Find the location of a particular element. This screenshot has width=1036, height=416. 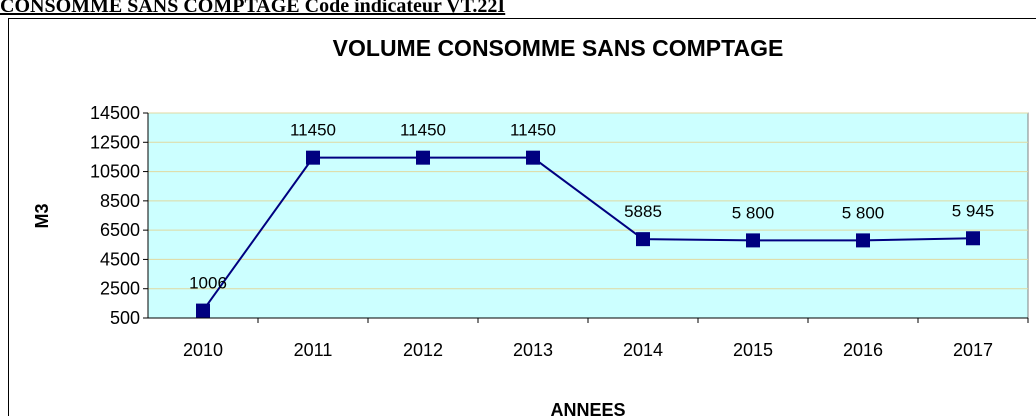

y-tick-label: 4500 is located at coordinates (120, 259).